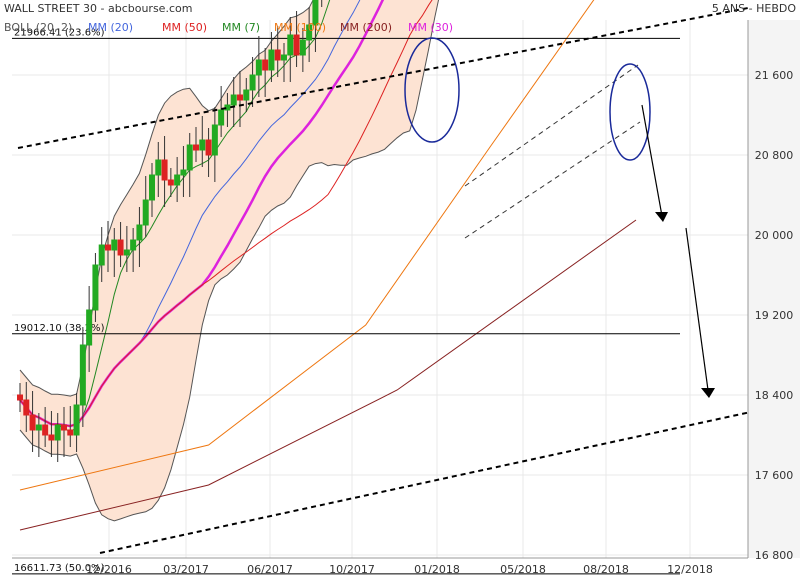 The image size is (800, 580). Describe the element at coordinates (437, 569) in the screenshot. I see `x-tick-label: 01/2018` at that location.